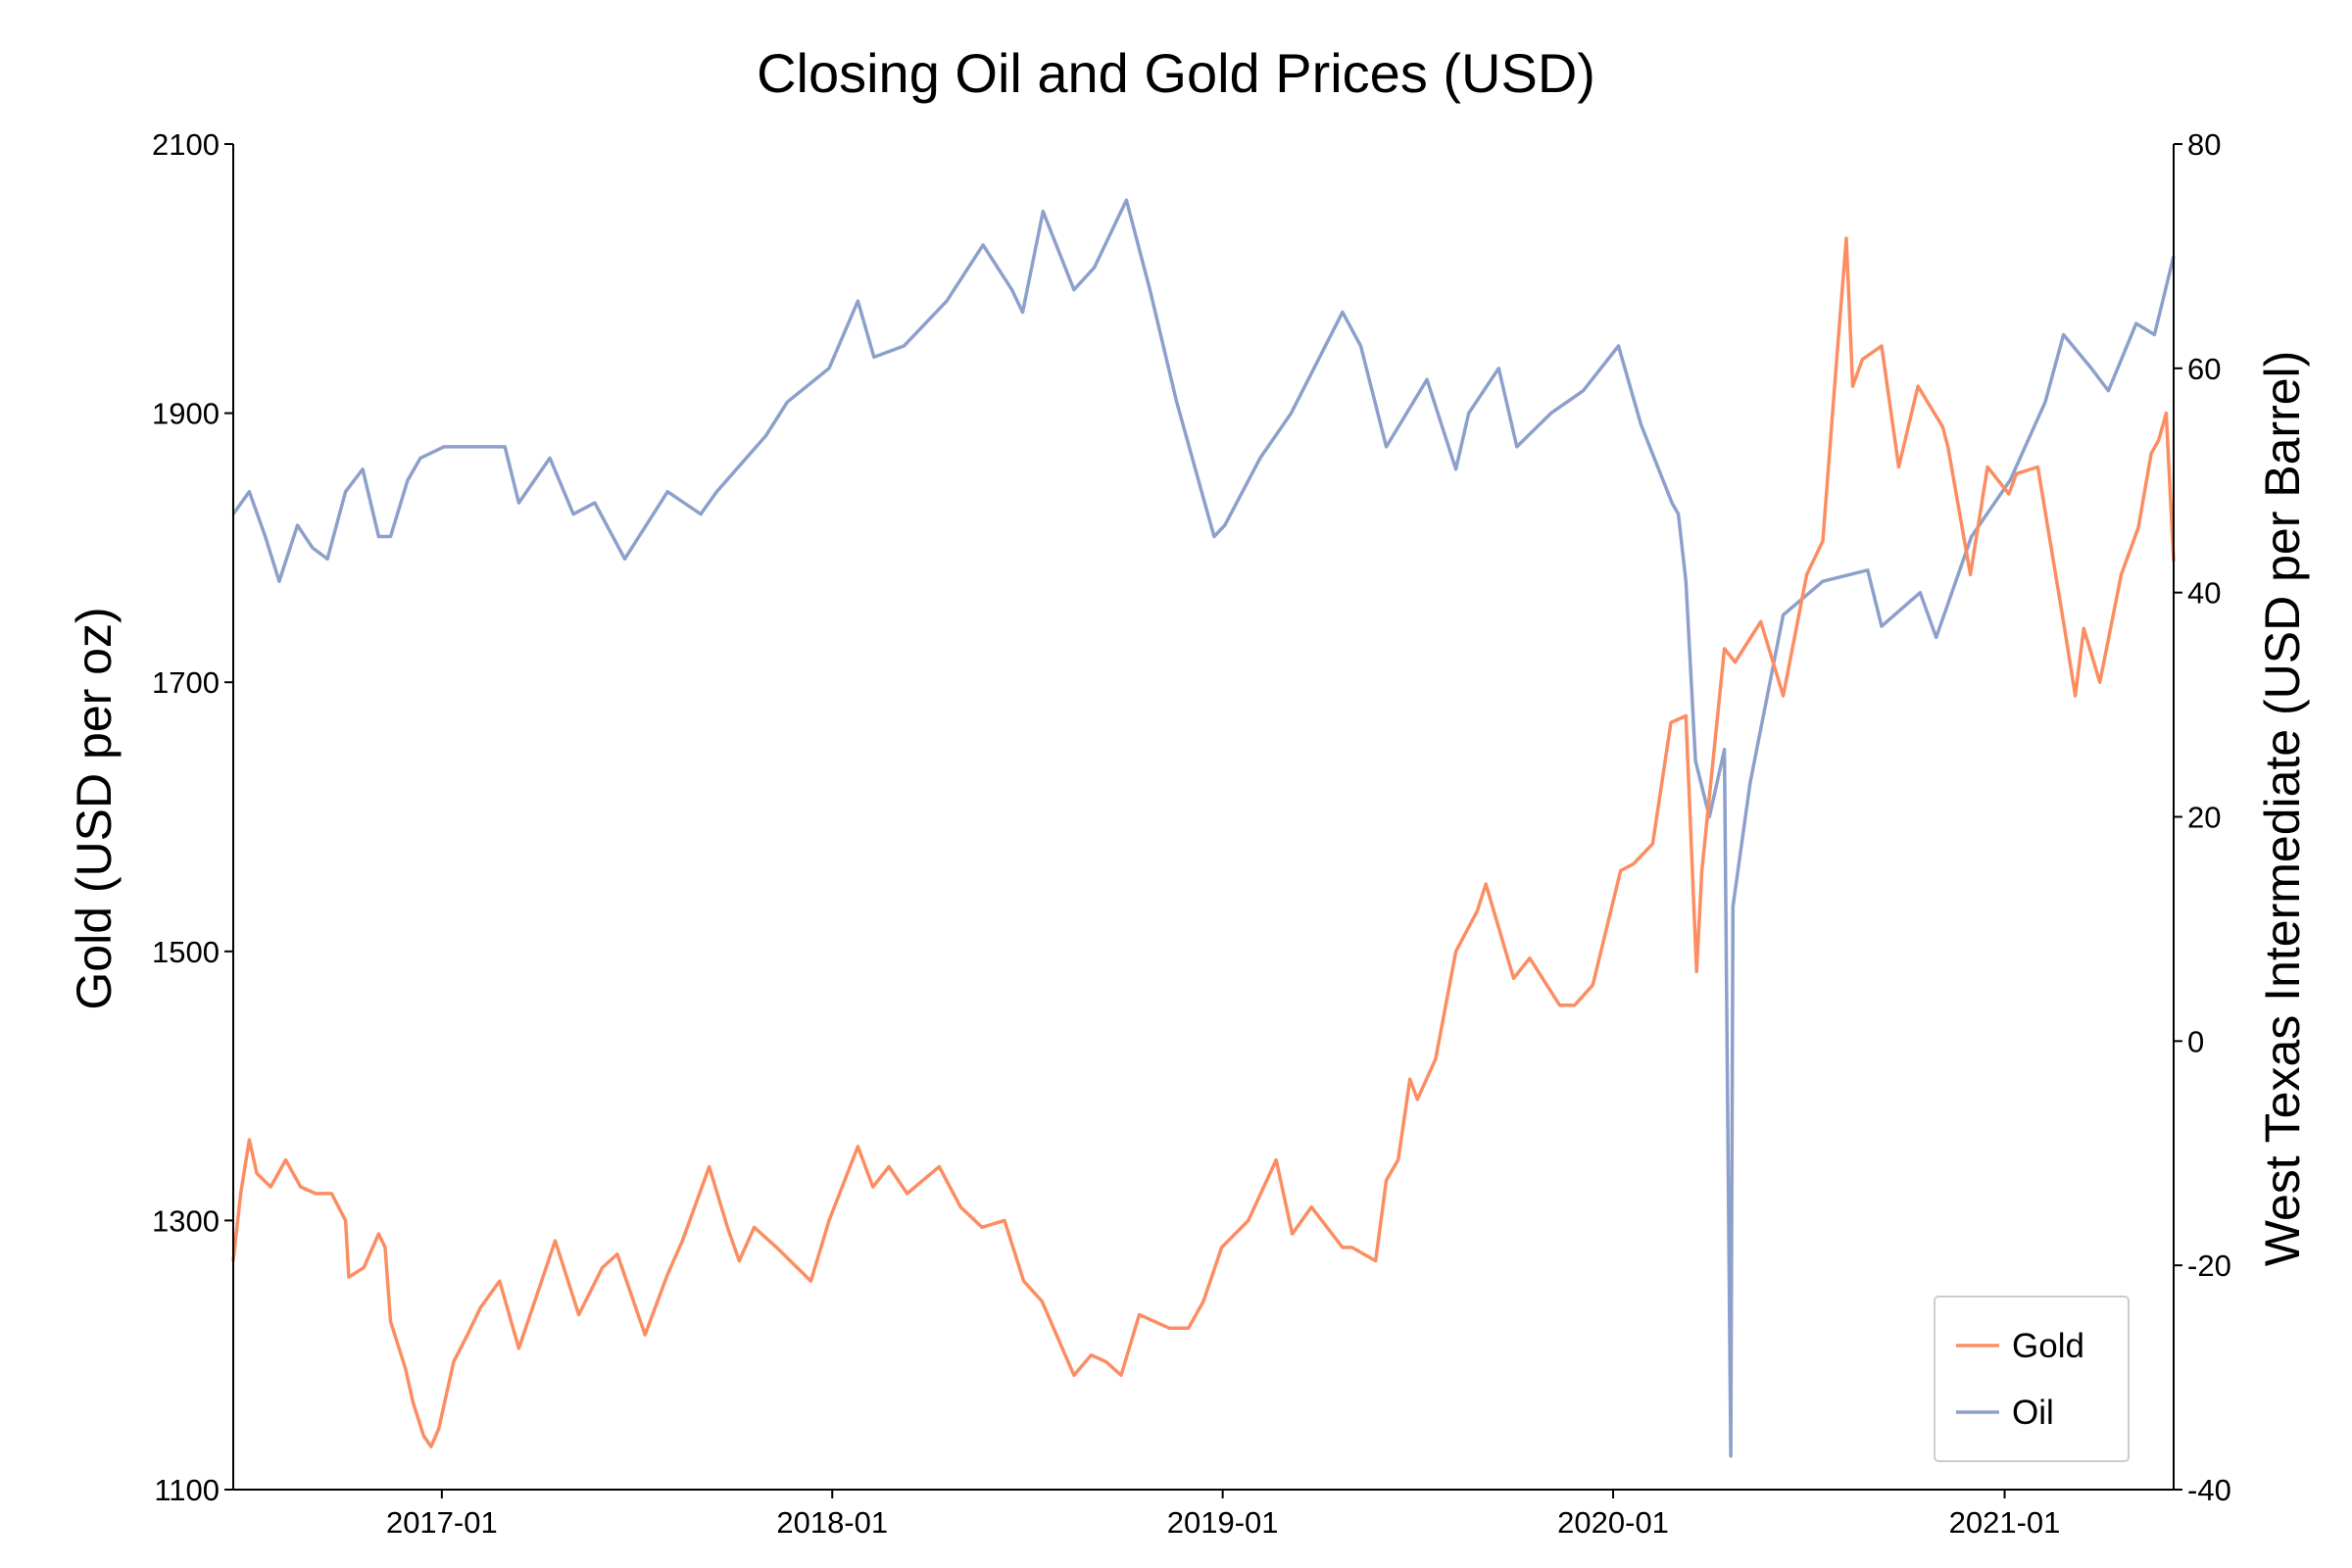 This screenshot has width=2352, height=1568. Describe the element at coordinates (2282, 809) in the screenshot. I see `right-y-axis-title: West Texas Intermediate (USD per Barrel)` at that location.